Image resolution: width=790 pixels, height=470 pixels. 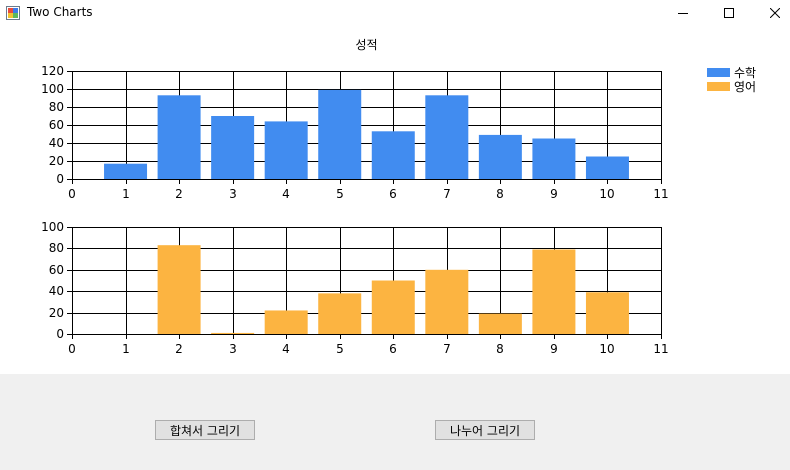 What do you see at coordinates (205, 430) in the screenshot?
I see `draw-combined-button: 합쳐서 그리기` at bounding box center [205, 430].